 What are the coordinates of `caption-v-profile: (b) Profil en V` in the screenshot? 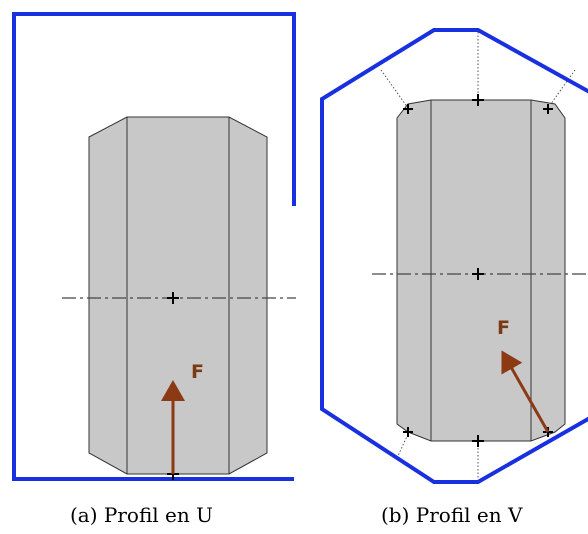 It's located at (451, 515).